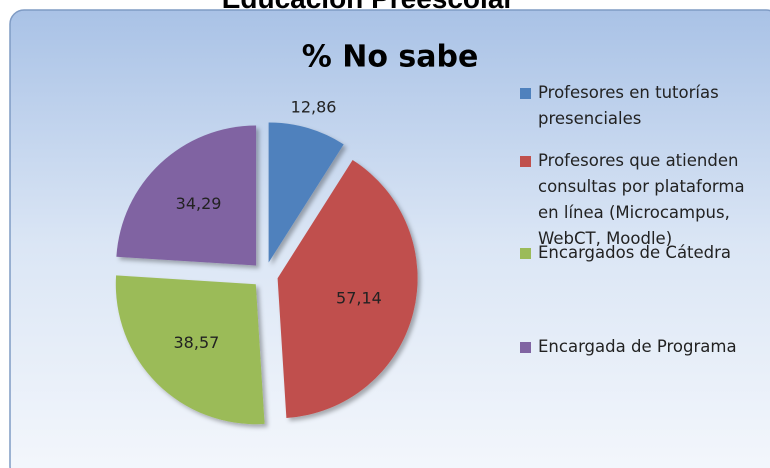  Describe the element at coordinates (368, 7) in the screenshot. I see `page-title: Educación Preescolar` at that location.